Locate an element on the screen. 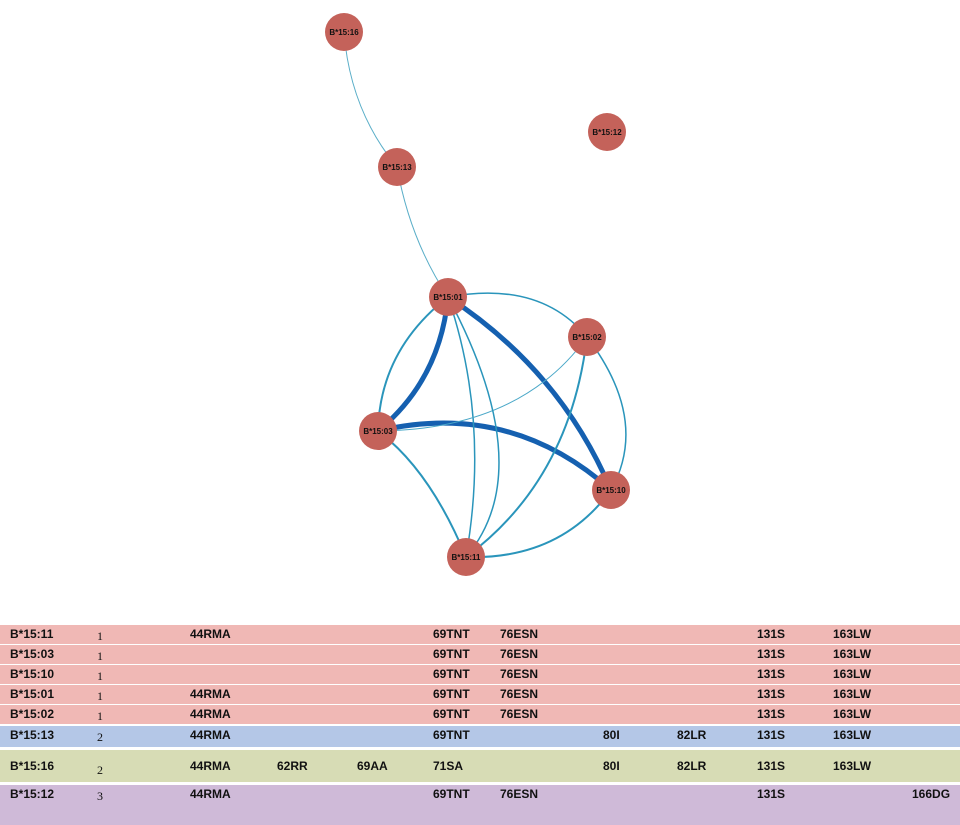  allele-cell: B*15:02 is located at coordinates (32, 714).